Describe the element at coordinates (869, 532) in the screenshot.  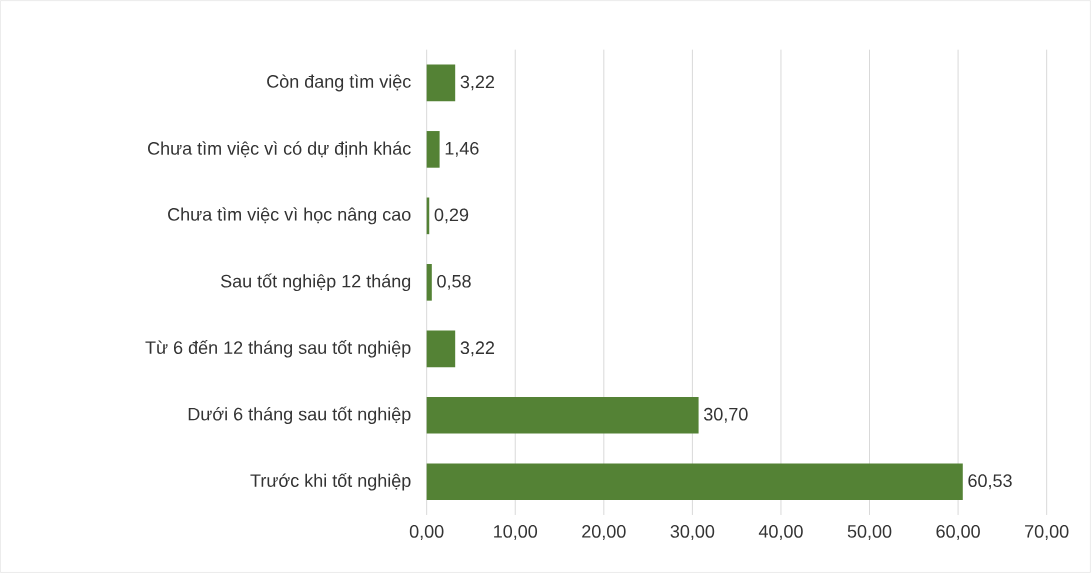
I see `x-tick-label: 50,00` at that location.